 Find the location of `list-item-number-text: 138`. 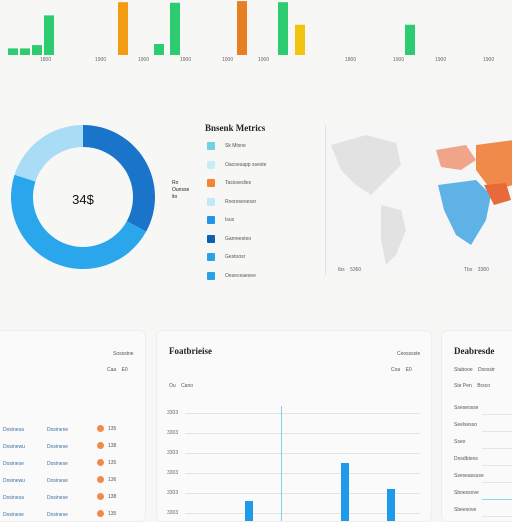

list-item-number-text: 138 is located at coordinates (112, 496).